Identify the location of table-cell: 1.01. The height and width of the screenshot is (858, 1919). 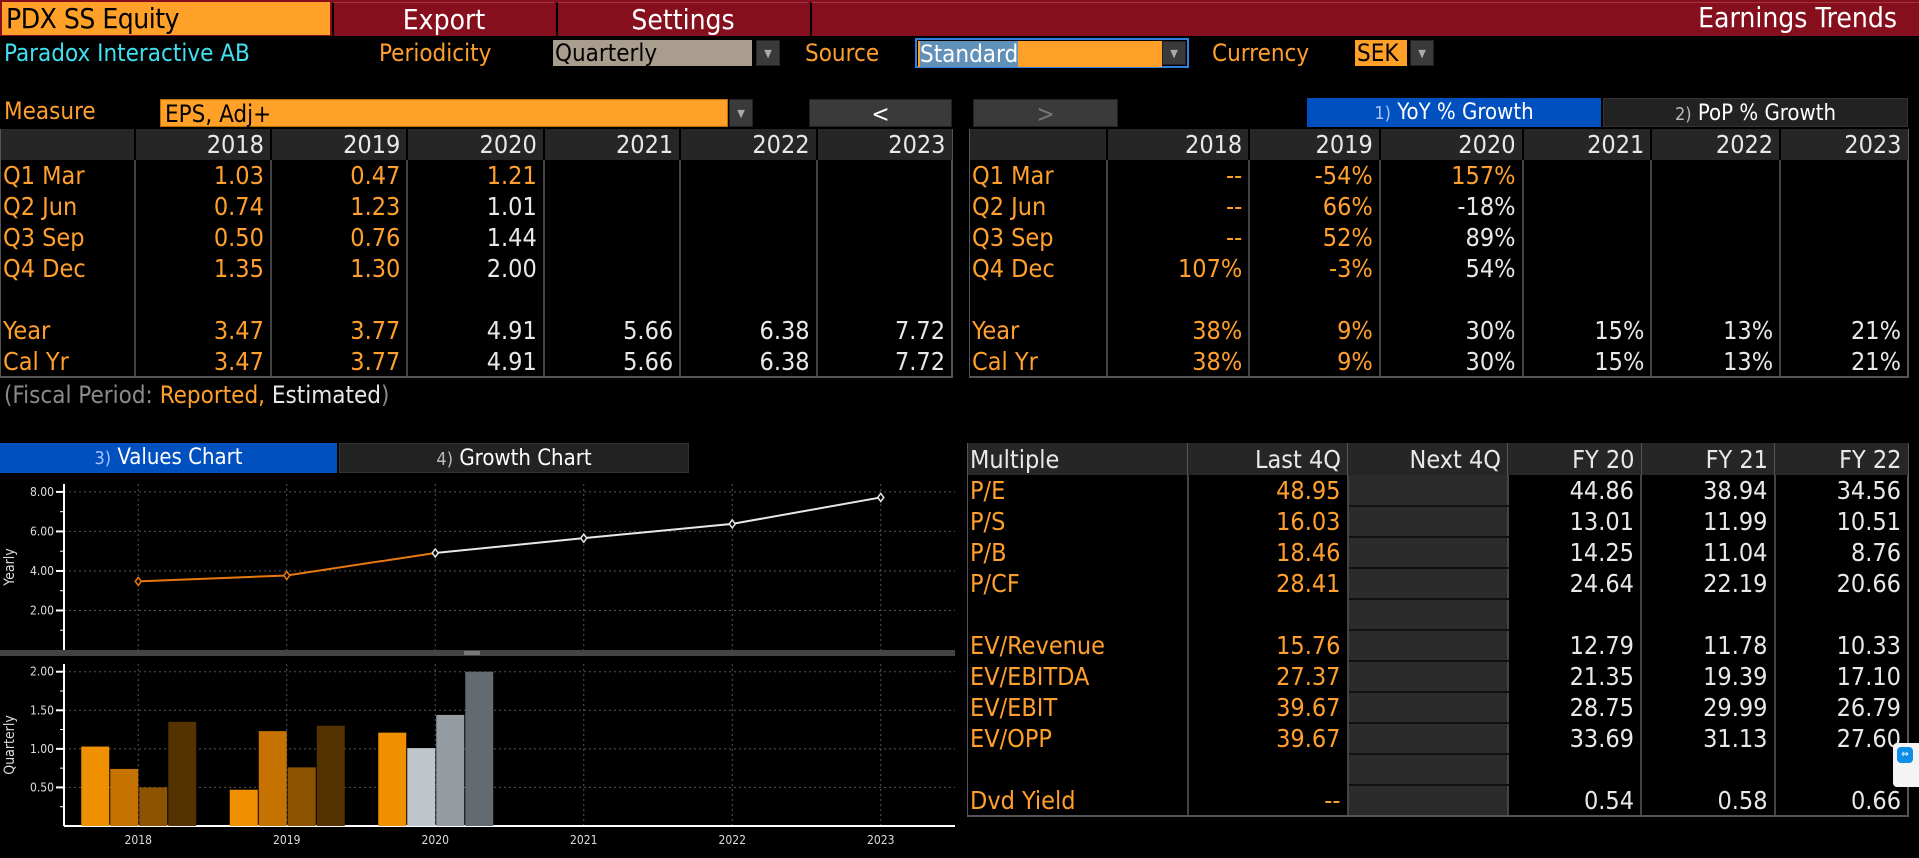
(475, 206).